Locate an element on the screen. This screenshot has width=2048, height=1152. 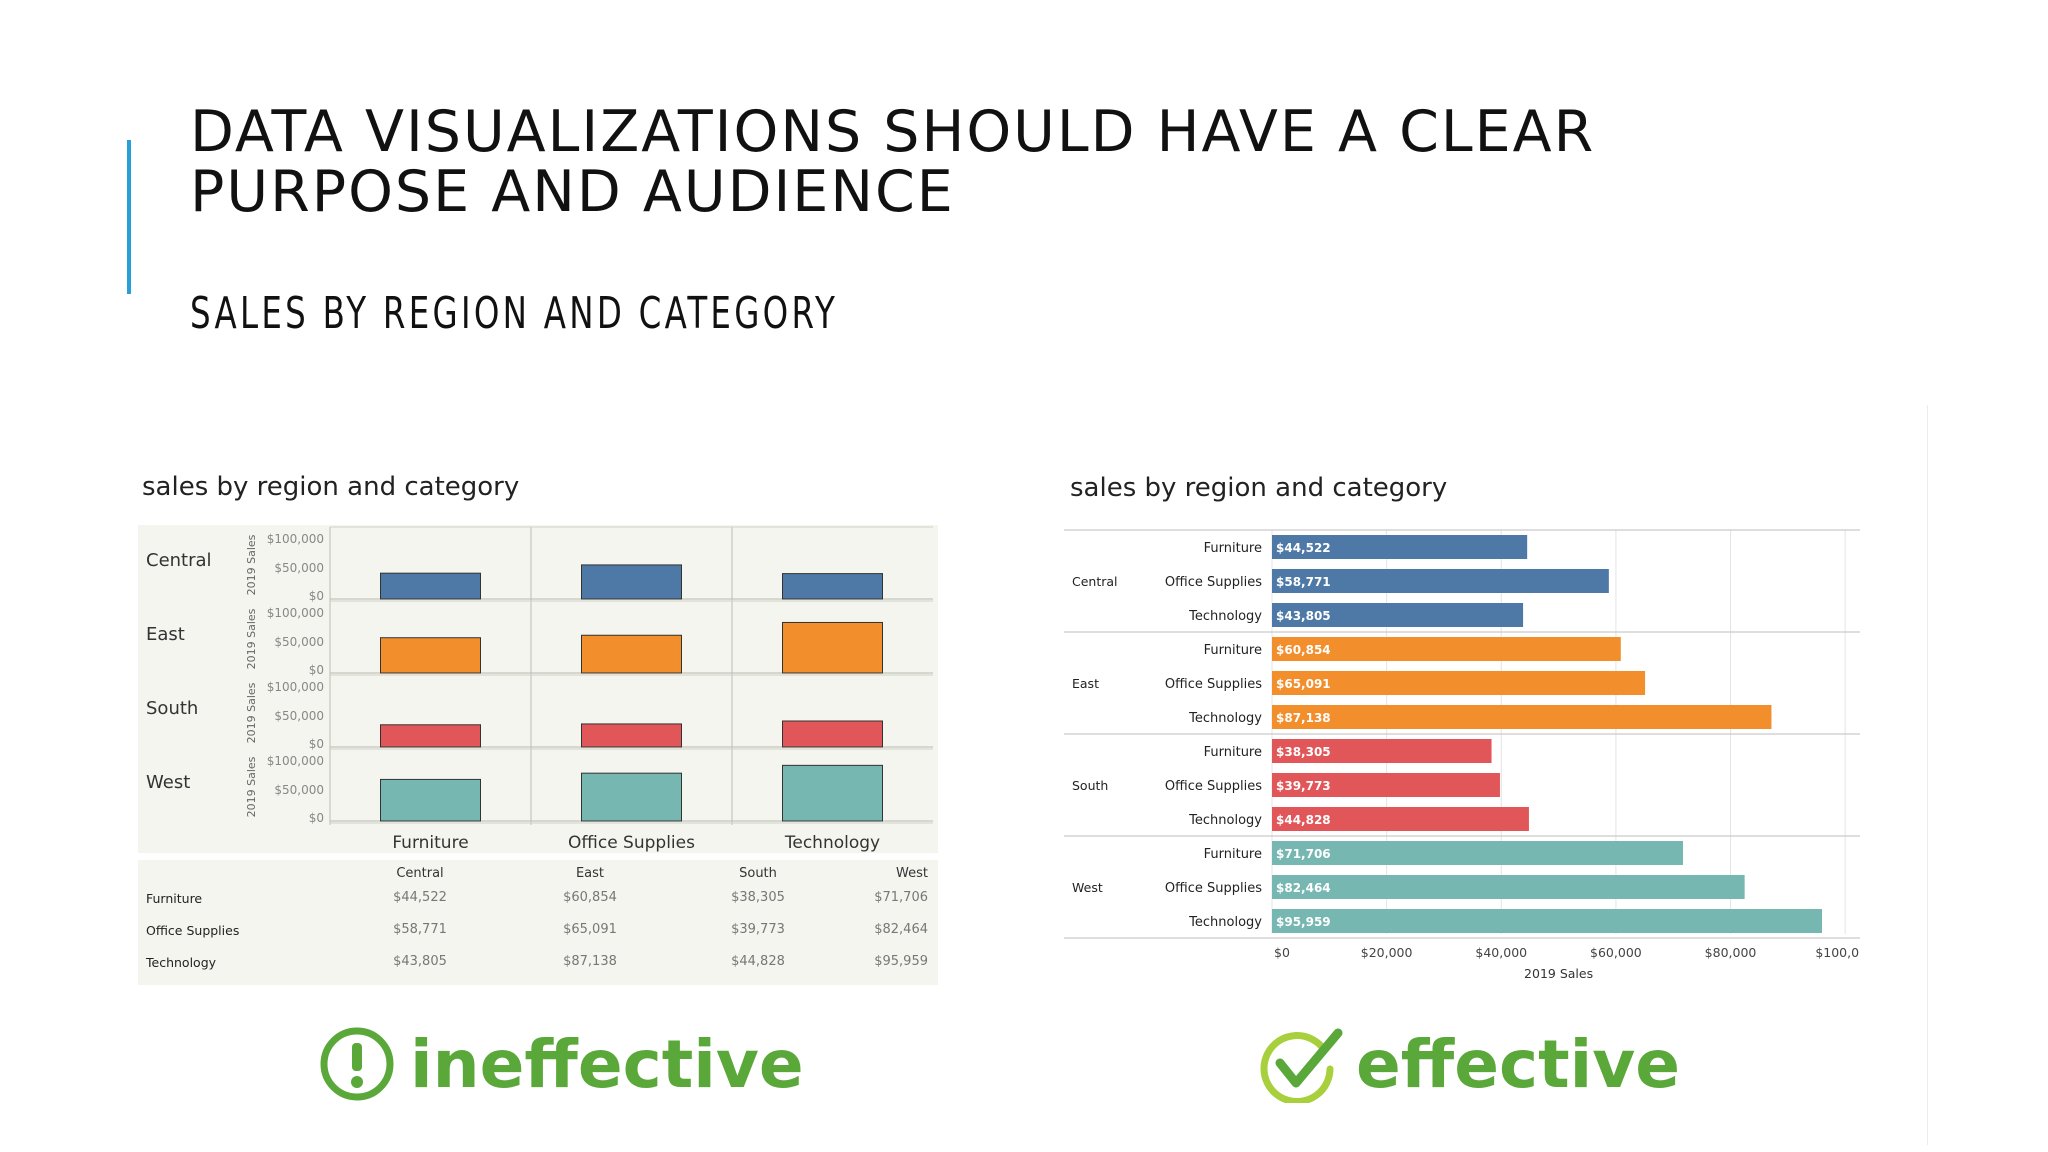
slide-edge-divider is located at coordinates (1927, 775).